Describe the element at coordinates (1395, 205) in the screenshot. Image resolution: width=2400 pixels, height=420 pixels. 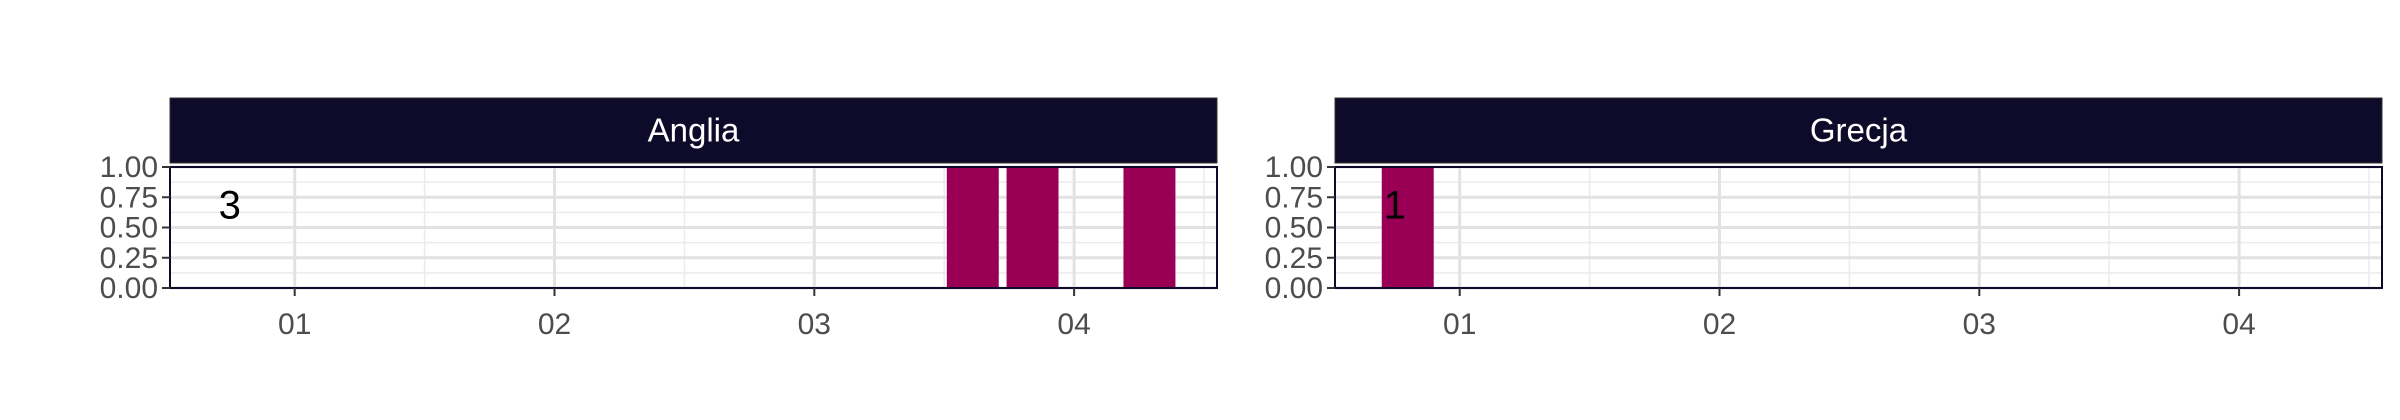
I see `count-label: 1` at that location.